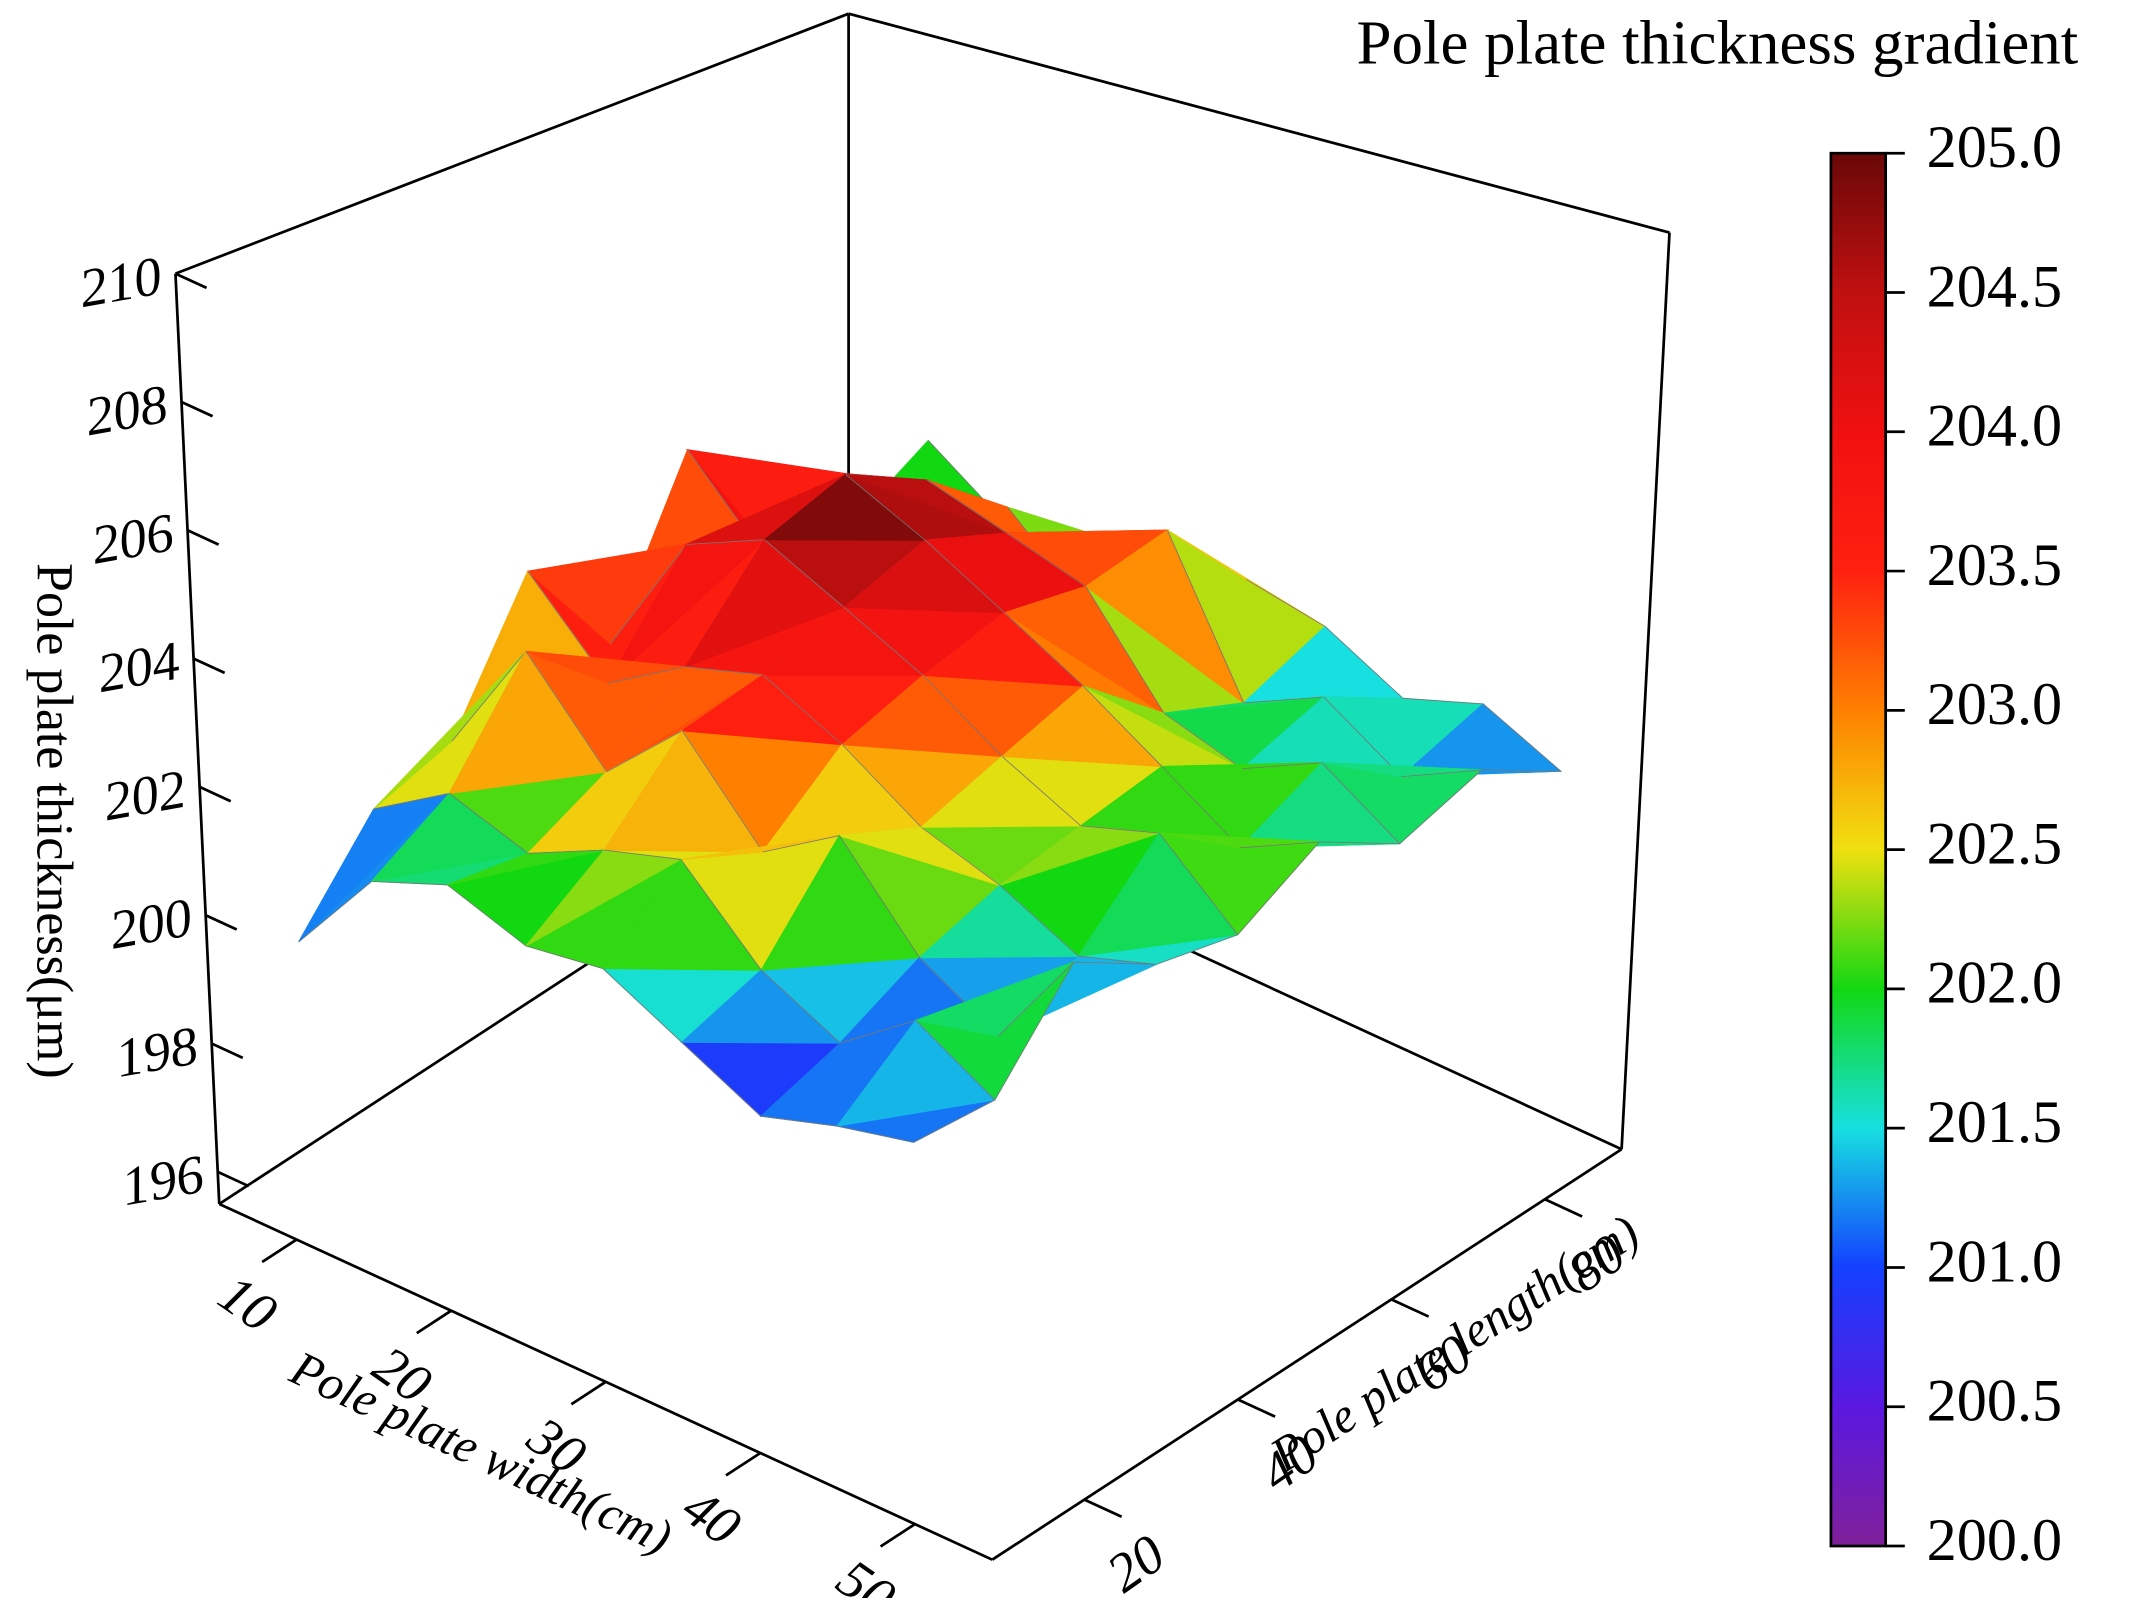  What do you see at coordinates (1858, 849) in the screenshot?
I see `colorbar` at bounding box center [1858, 849].